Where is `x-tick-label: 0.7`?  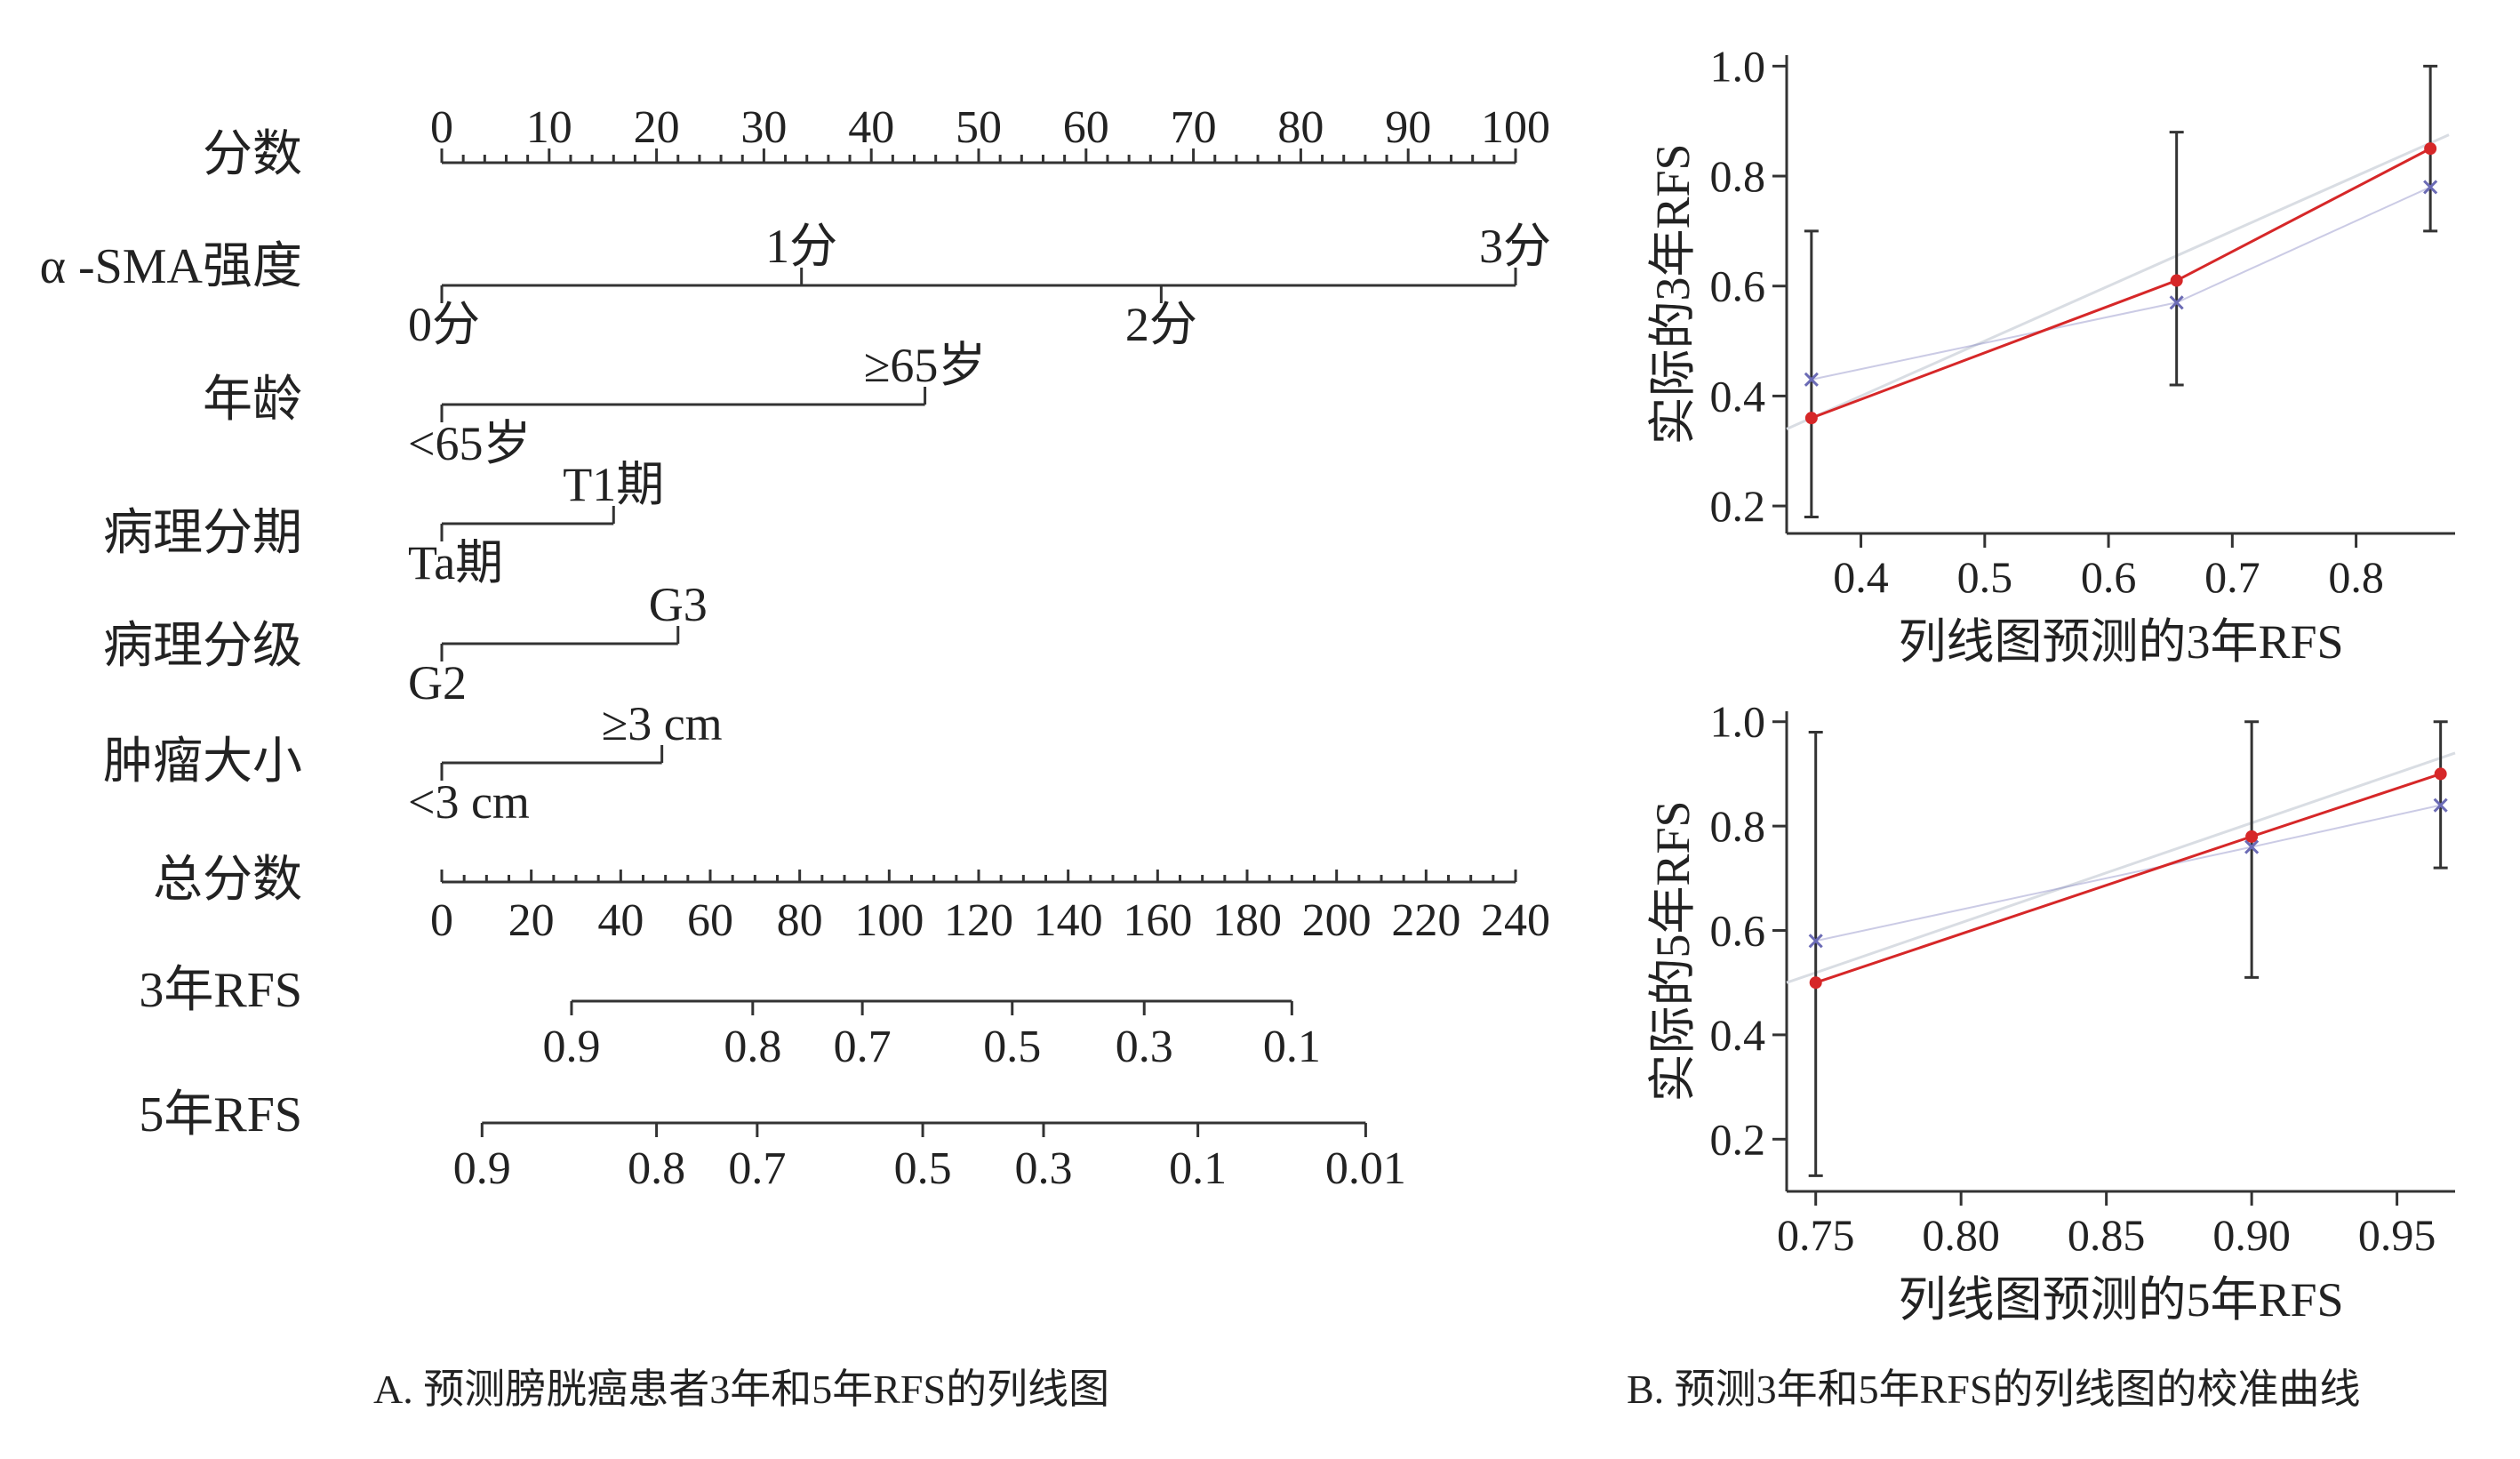 x-tick-label: 0.7 is located at coordinates (2232, 577).